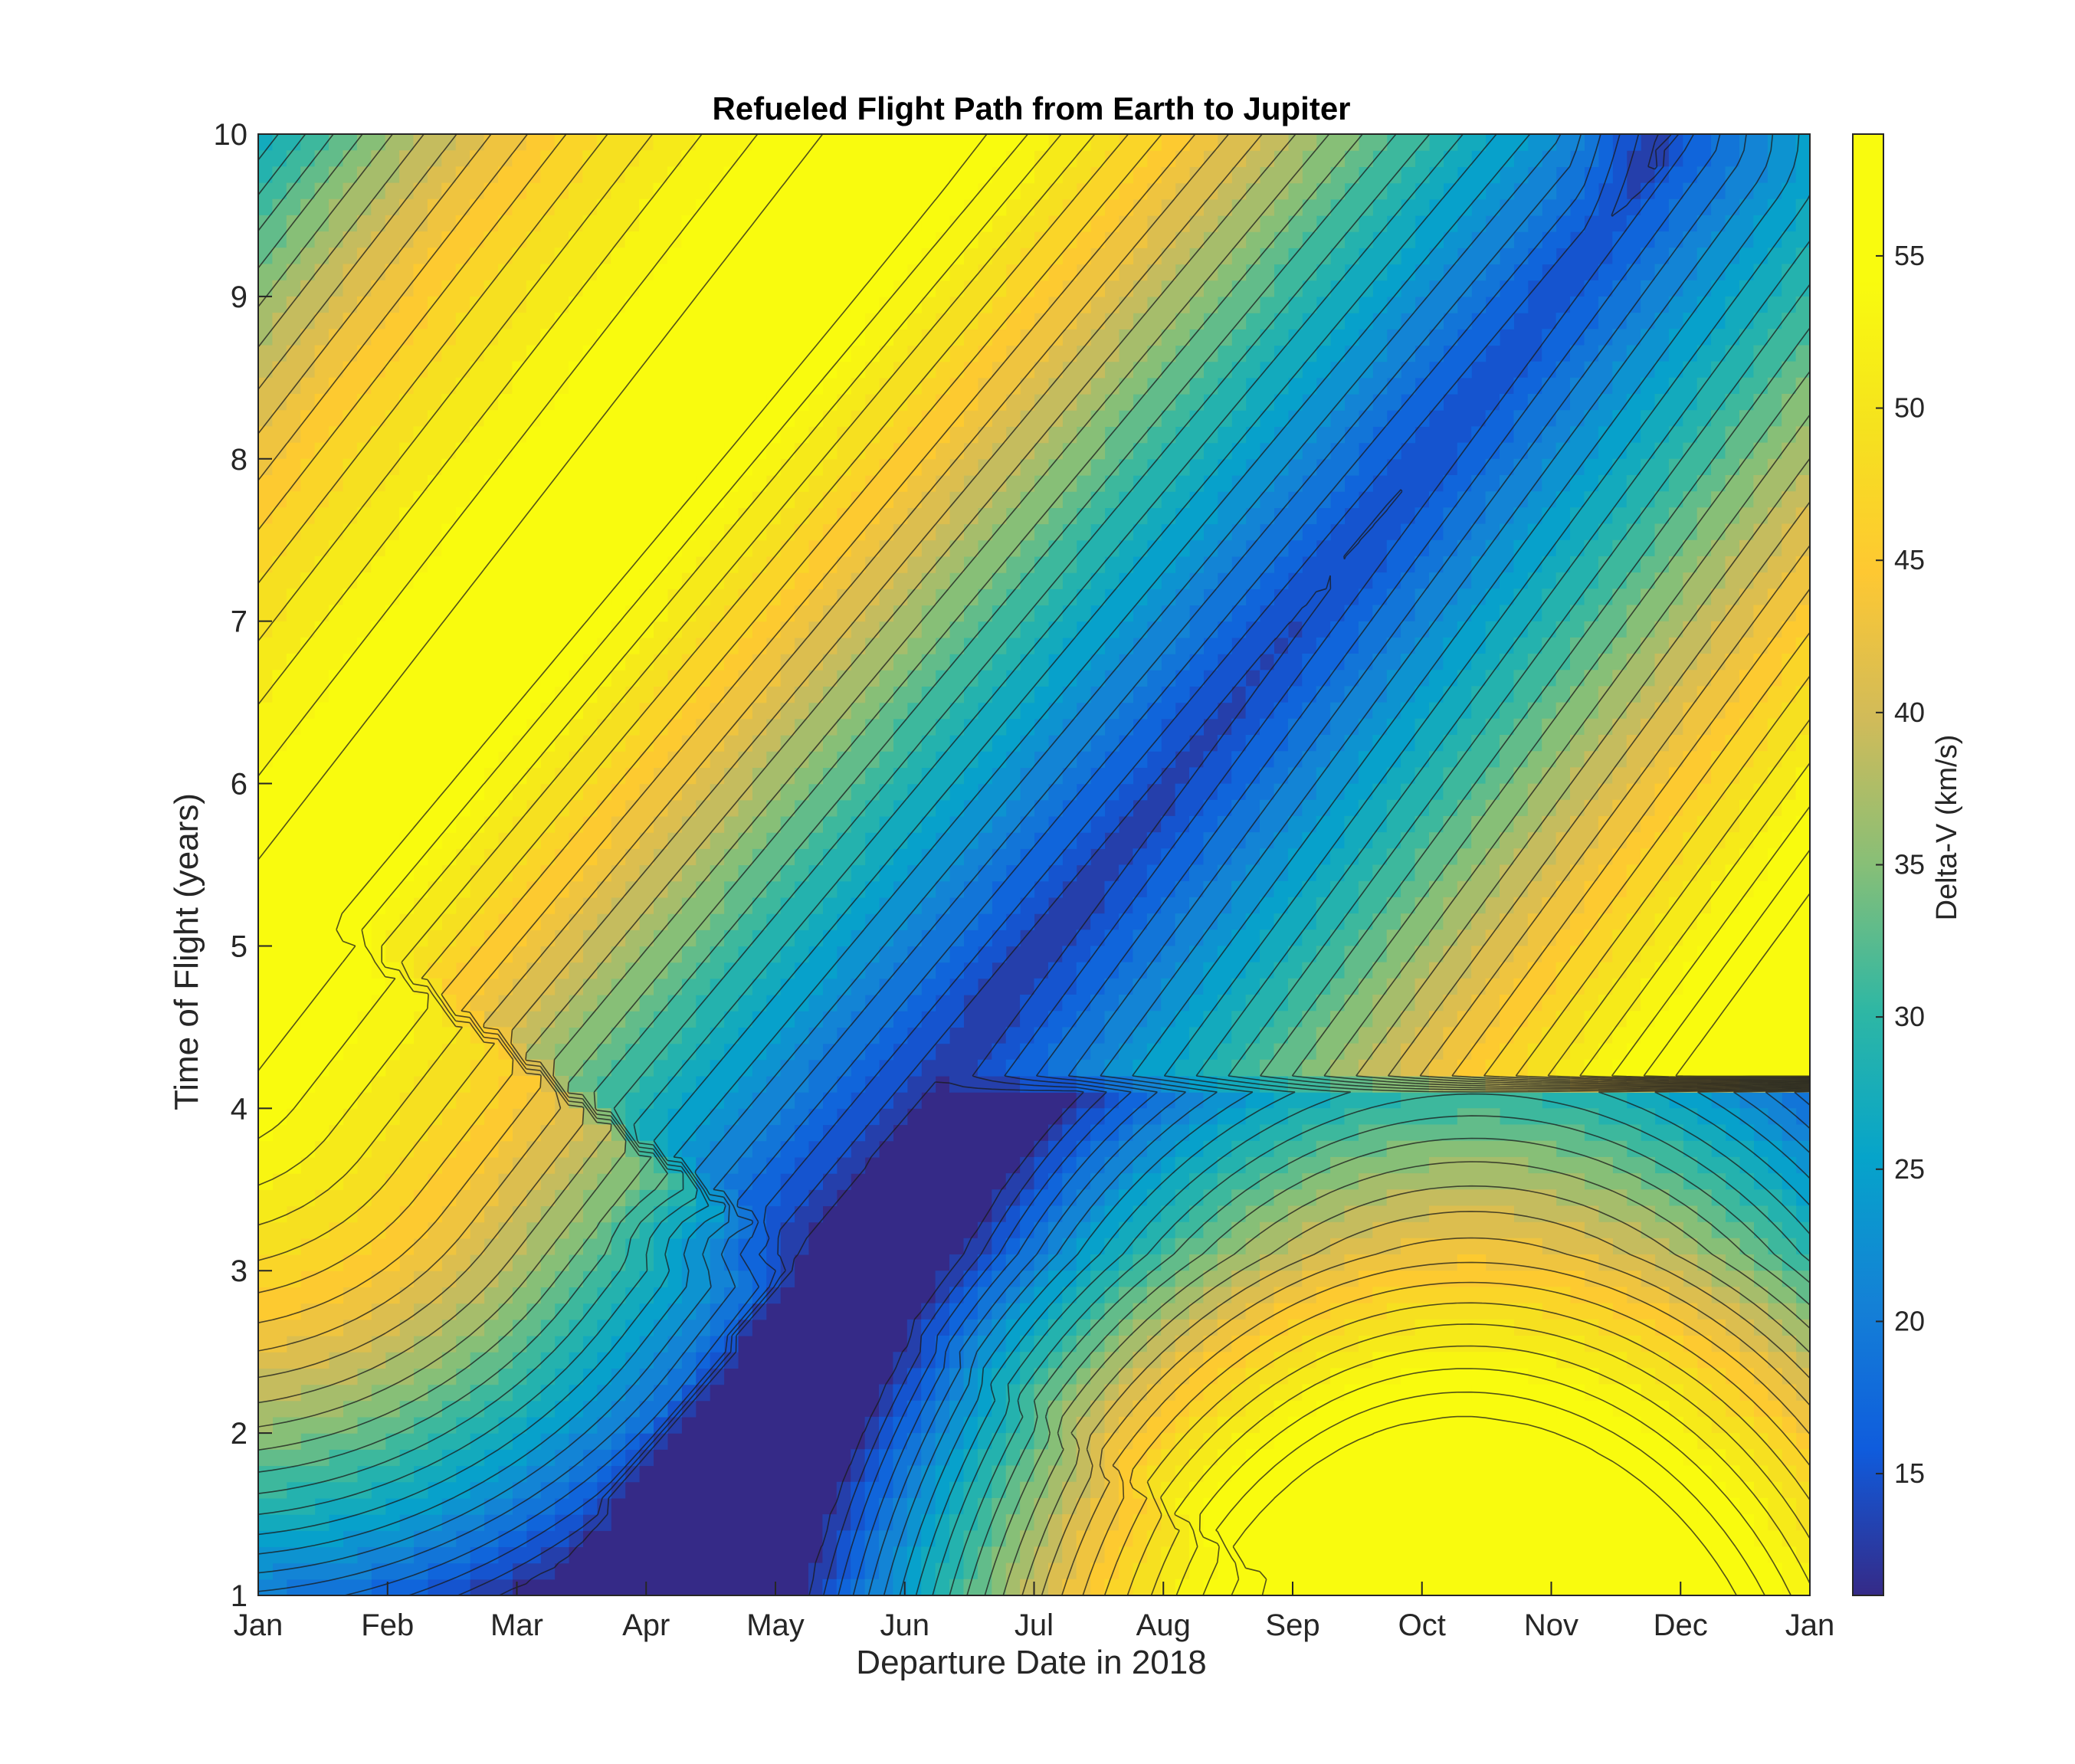 The width and height of the screenshot is (2075, 1764). I want to click on y-tick-label: 10, so click(231, 135).